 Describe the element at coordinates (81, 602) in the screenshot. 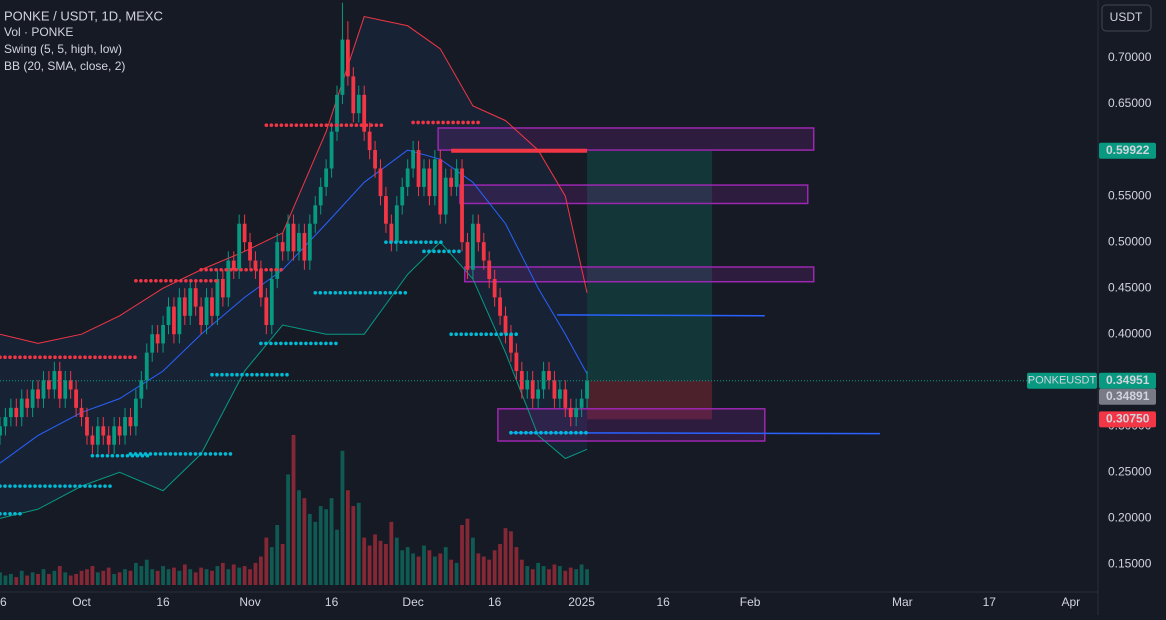

I see `x-tick-label: Oct` at that location.